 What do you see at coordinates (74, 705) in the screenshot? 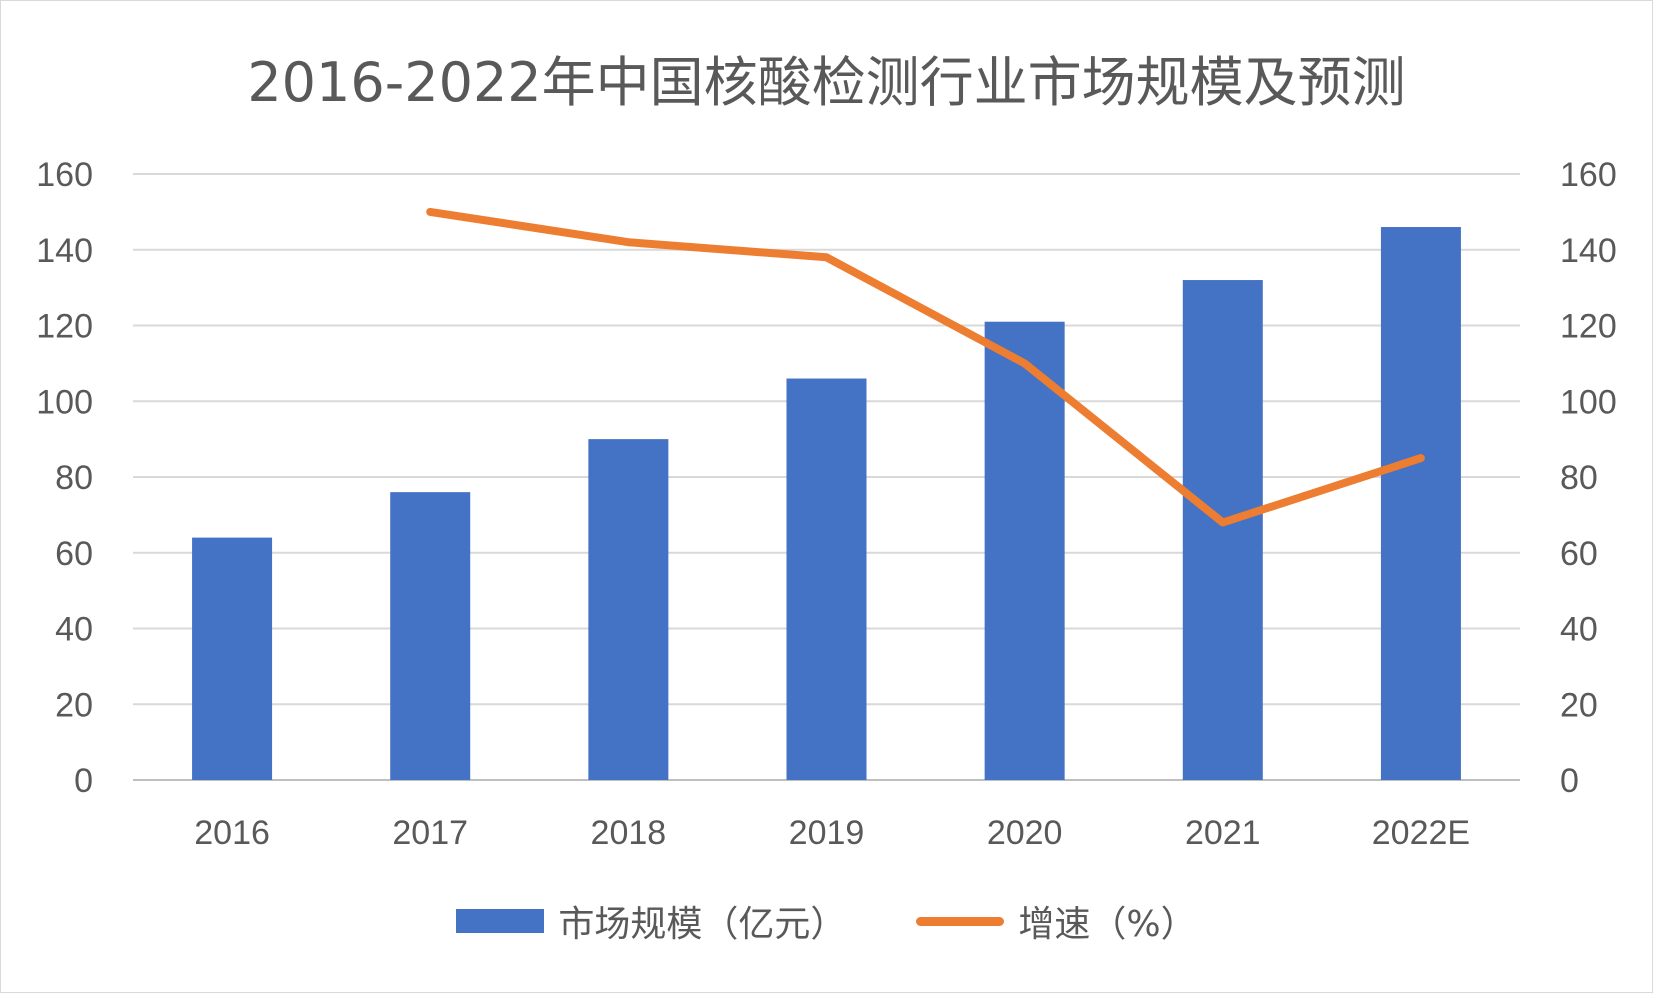
I see `left-axis-tick-label: 20` at bounding box center [74, 705].